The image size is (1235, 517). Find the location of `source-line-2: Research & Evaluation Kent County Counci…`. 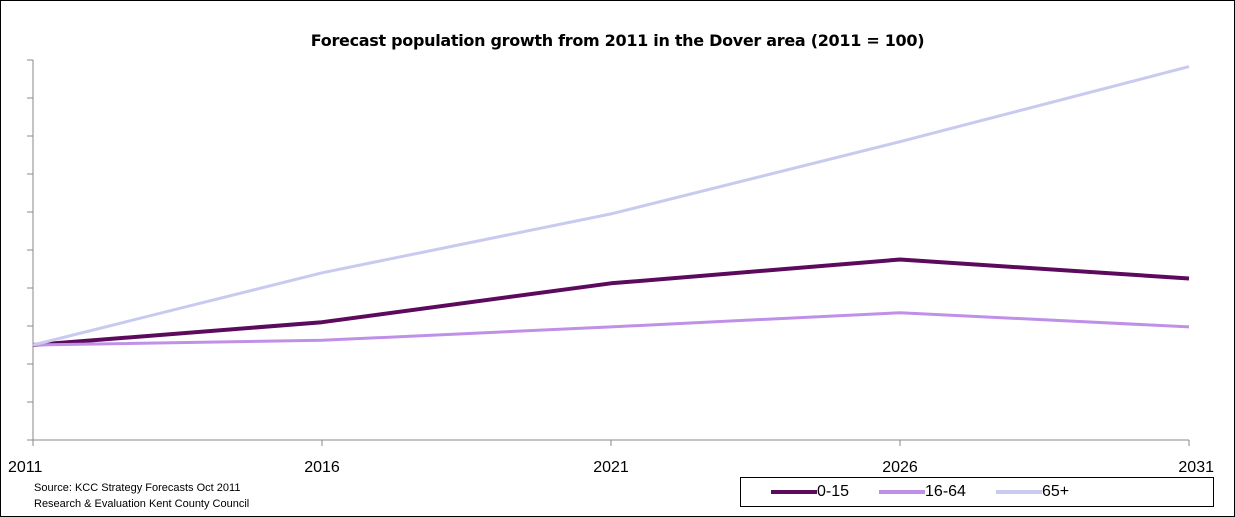

source-line-2: Research & Evaluation Kent County Counci… is located at coordinates (142, 504).